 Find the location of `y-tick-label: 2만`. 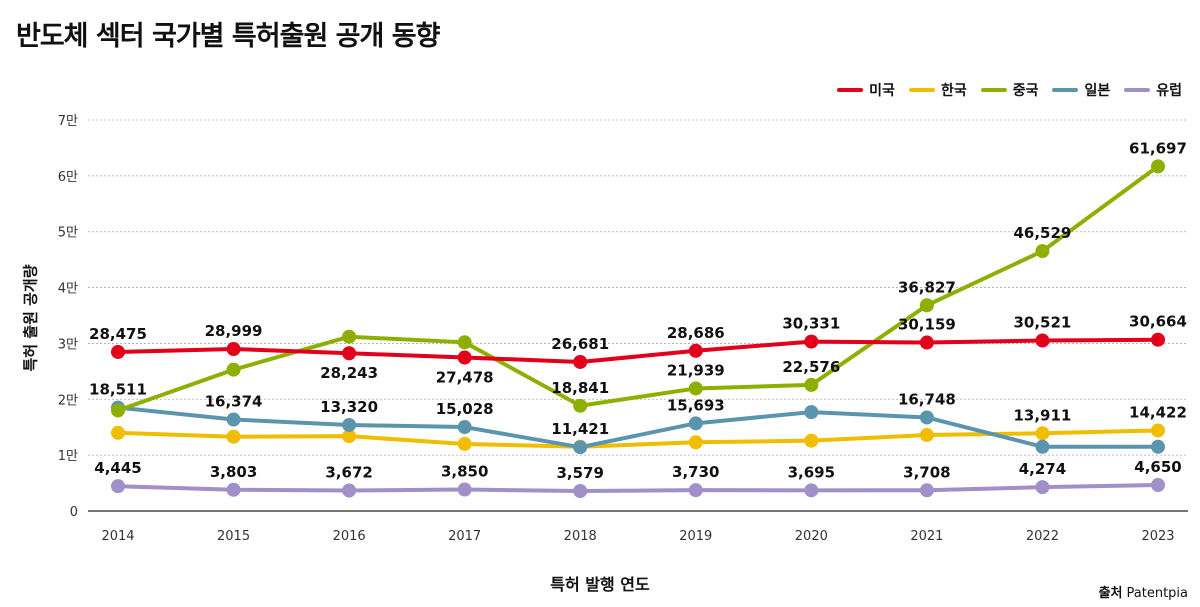

y-tick-label: 2만 is located at coordinates (68, 400).